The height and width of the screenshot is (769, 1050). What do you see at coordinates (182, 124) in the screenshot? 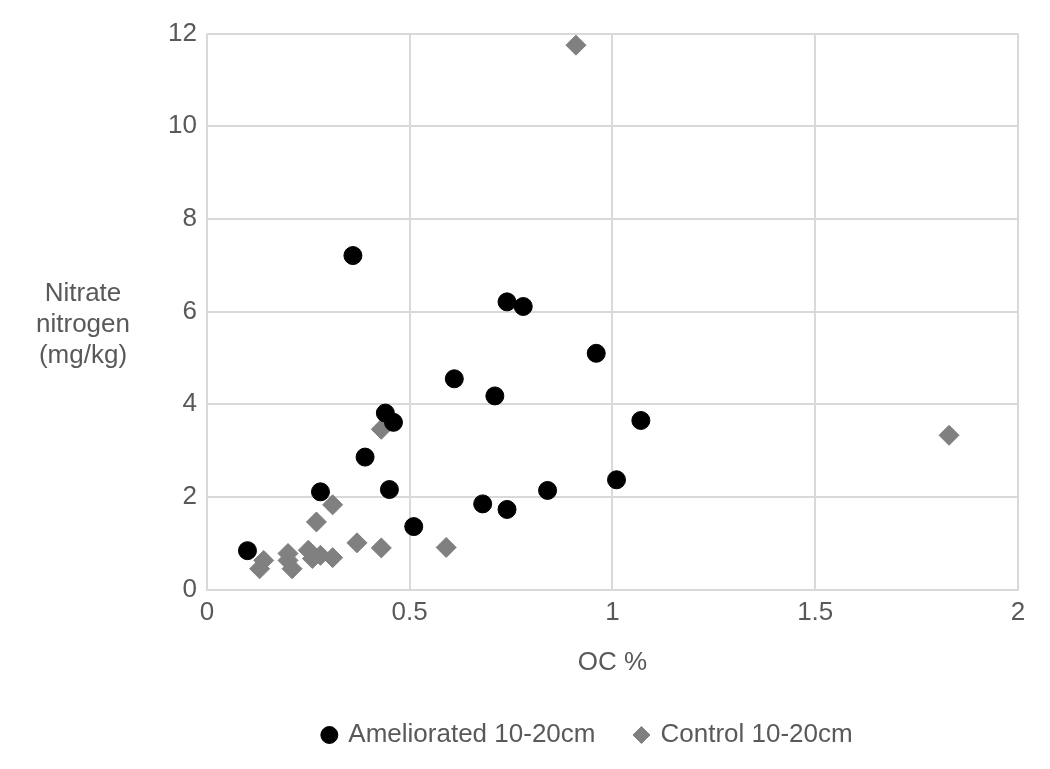
I see `y-tick-label: 10` at bounding box center [182, 124].